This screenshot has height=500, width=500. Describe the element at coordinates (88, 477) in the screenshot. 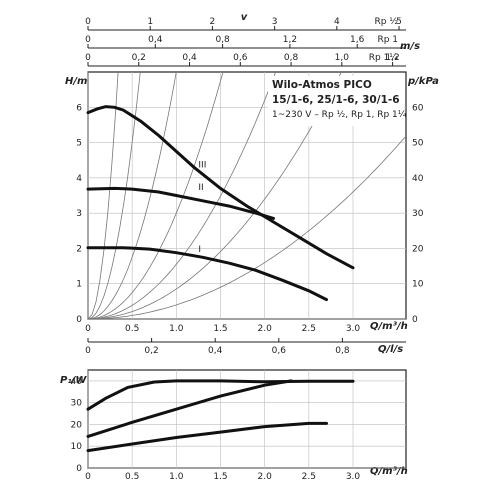

I see `power-x-tick: 0` at that location.